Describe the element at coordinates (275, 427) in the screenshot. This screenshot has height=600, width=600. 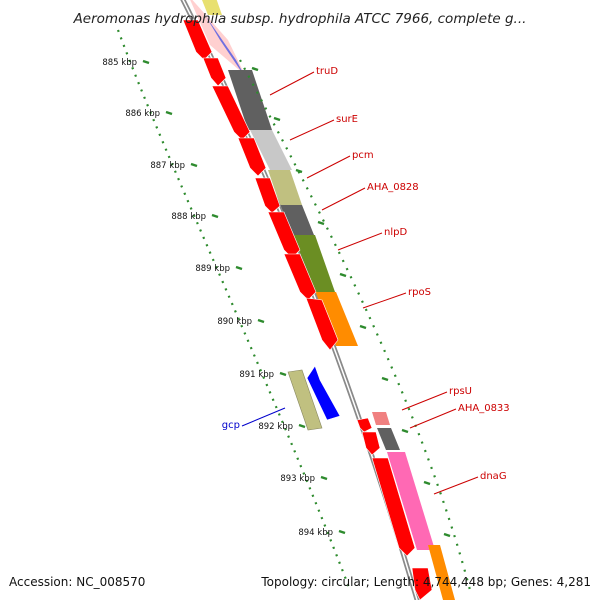
I see `tick-label: 892 kbp` at that location.